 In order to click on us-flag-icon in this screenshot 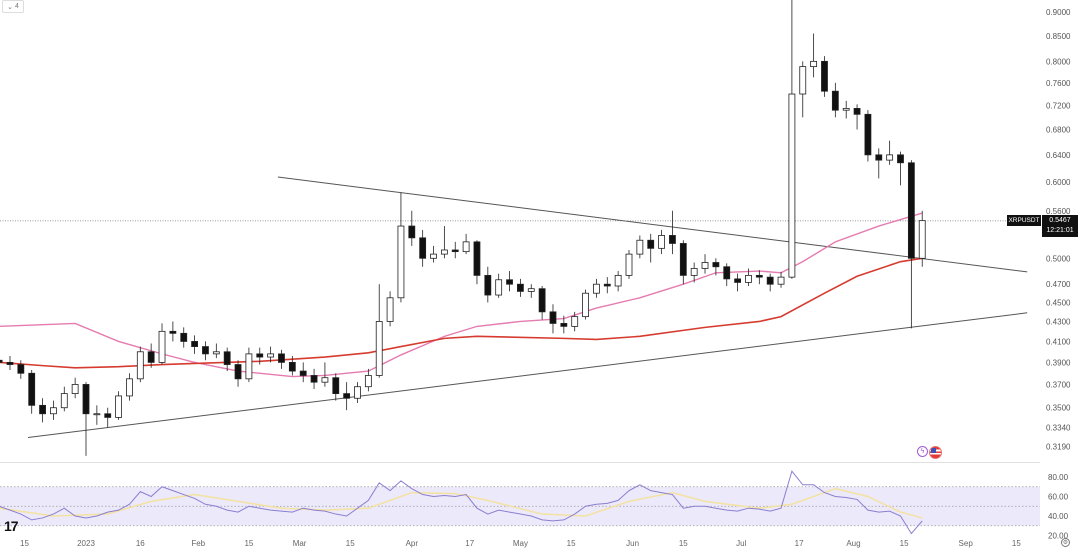, I will do `click(935, 452)`.